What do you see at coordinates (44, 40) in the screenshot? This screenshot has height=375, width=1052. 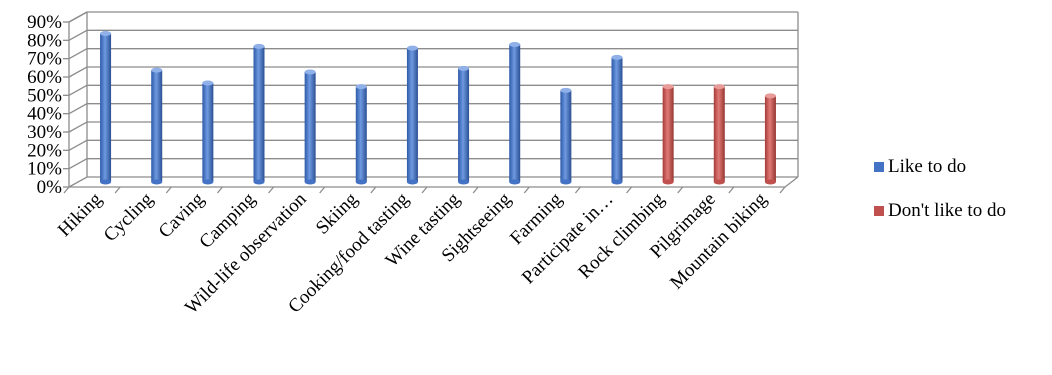 I see `y-tick-label: 80%` at bounding box center [44, 40].